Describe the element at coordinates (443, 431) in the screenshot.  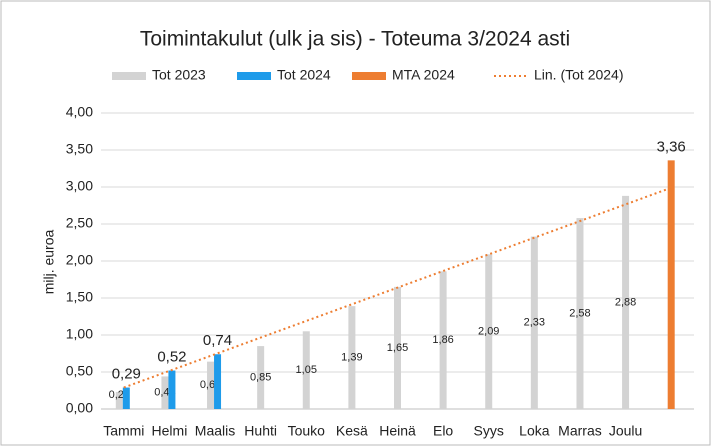
I see `x-tick-label: Elo` at that location.